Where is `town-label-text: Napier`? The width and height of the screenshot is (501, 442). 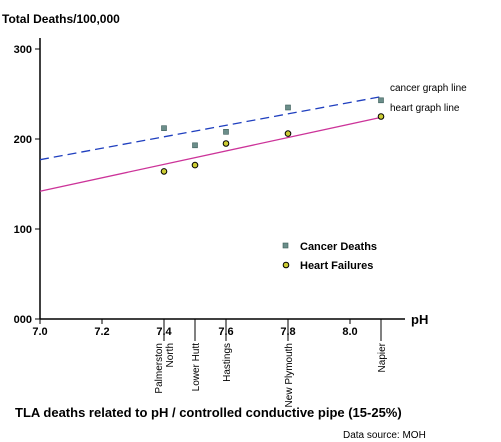 town-label-text: Napier is located at coordinates (382, 357).